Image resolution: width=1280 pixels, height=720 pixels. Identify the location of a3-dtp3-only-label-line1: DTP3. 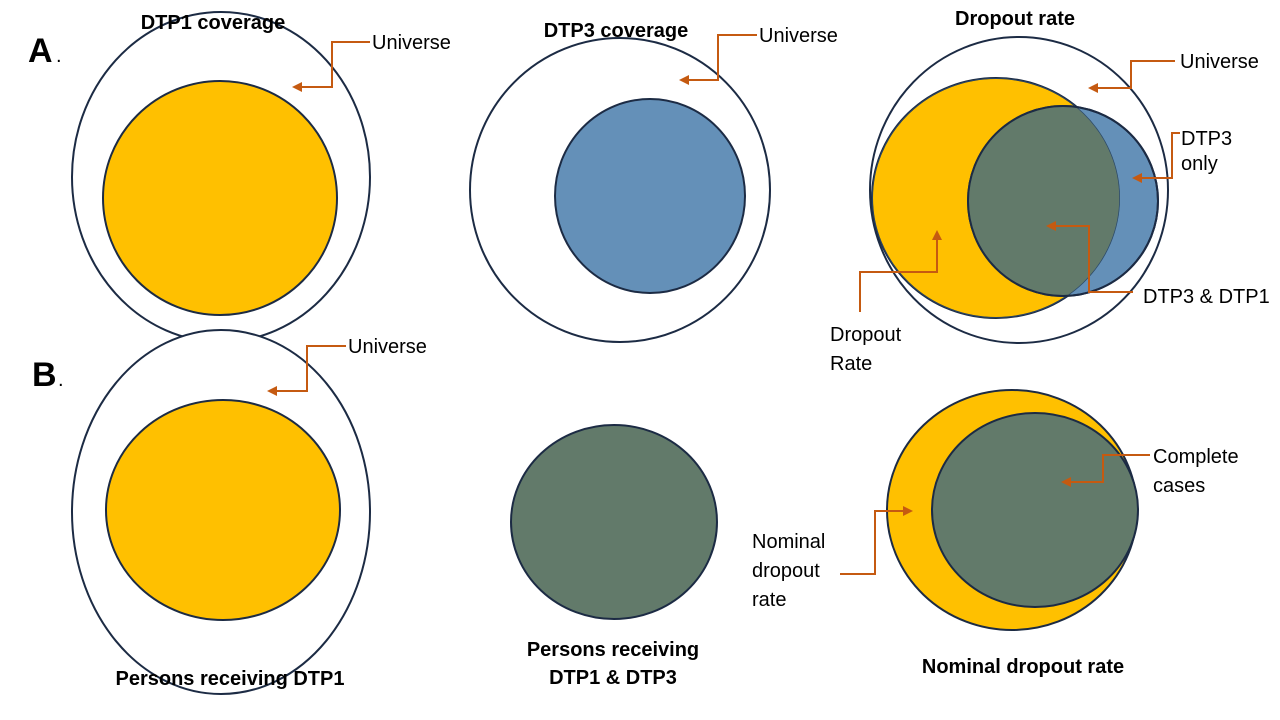
(1206, 139).